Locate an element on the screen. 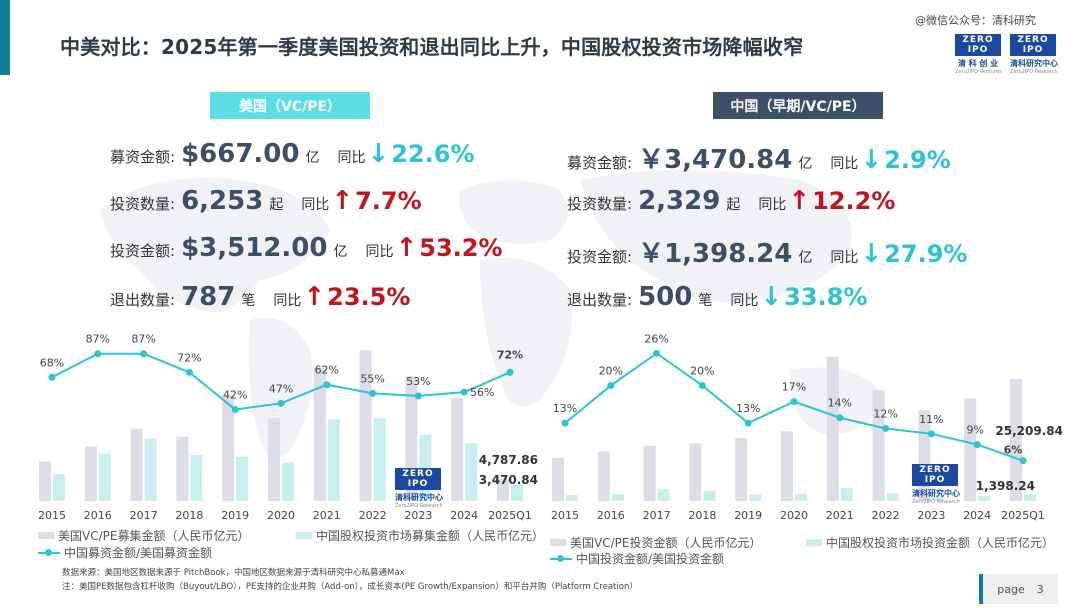 The width and height of the screenshot is (1080, 608). page-number: 3 is located at coordinates (1040, 589).